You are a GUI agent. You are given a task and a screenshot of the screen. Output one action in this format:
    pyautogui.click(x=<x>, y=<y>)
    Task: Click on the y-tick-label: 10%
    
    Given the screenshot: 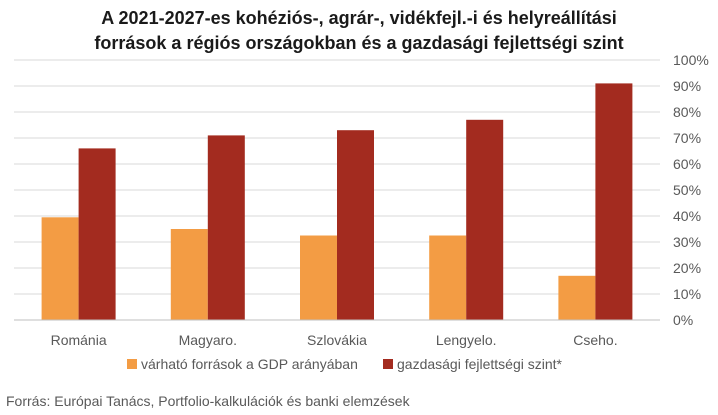 What is the action you would take?
    pyautogui.click(x=687, y=294)
    